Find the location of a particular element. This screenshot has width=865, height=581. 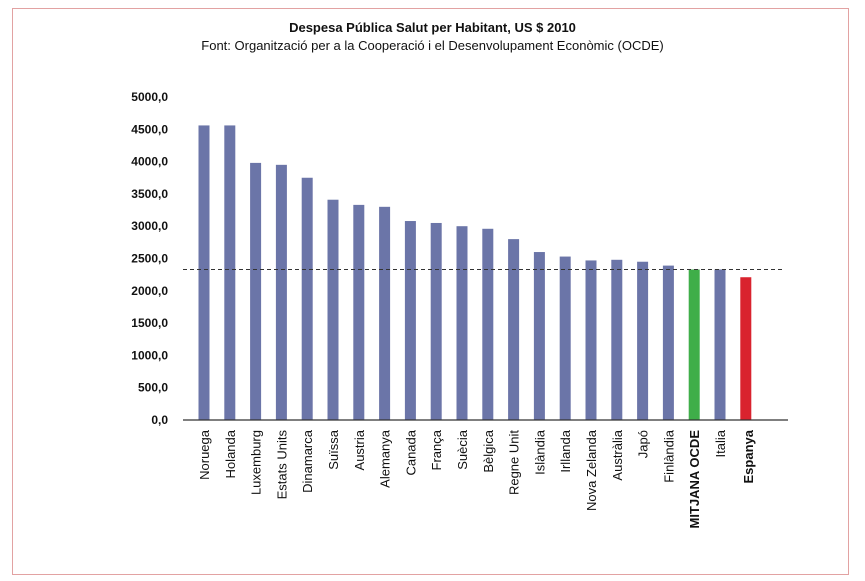

x-tick-label: Luxemburg is located at coordinates (256, 462).